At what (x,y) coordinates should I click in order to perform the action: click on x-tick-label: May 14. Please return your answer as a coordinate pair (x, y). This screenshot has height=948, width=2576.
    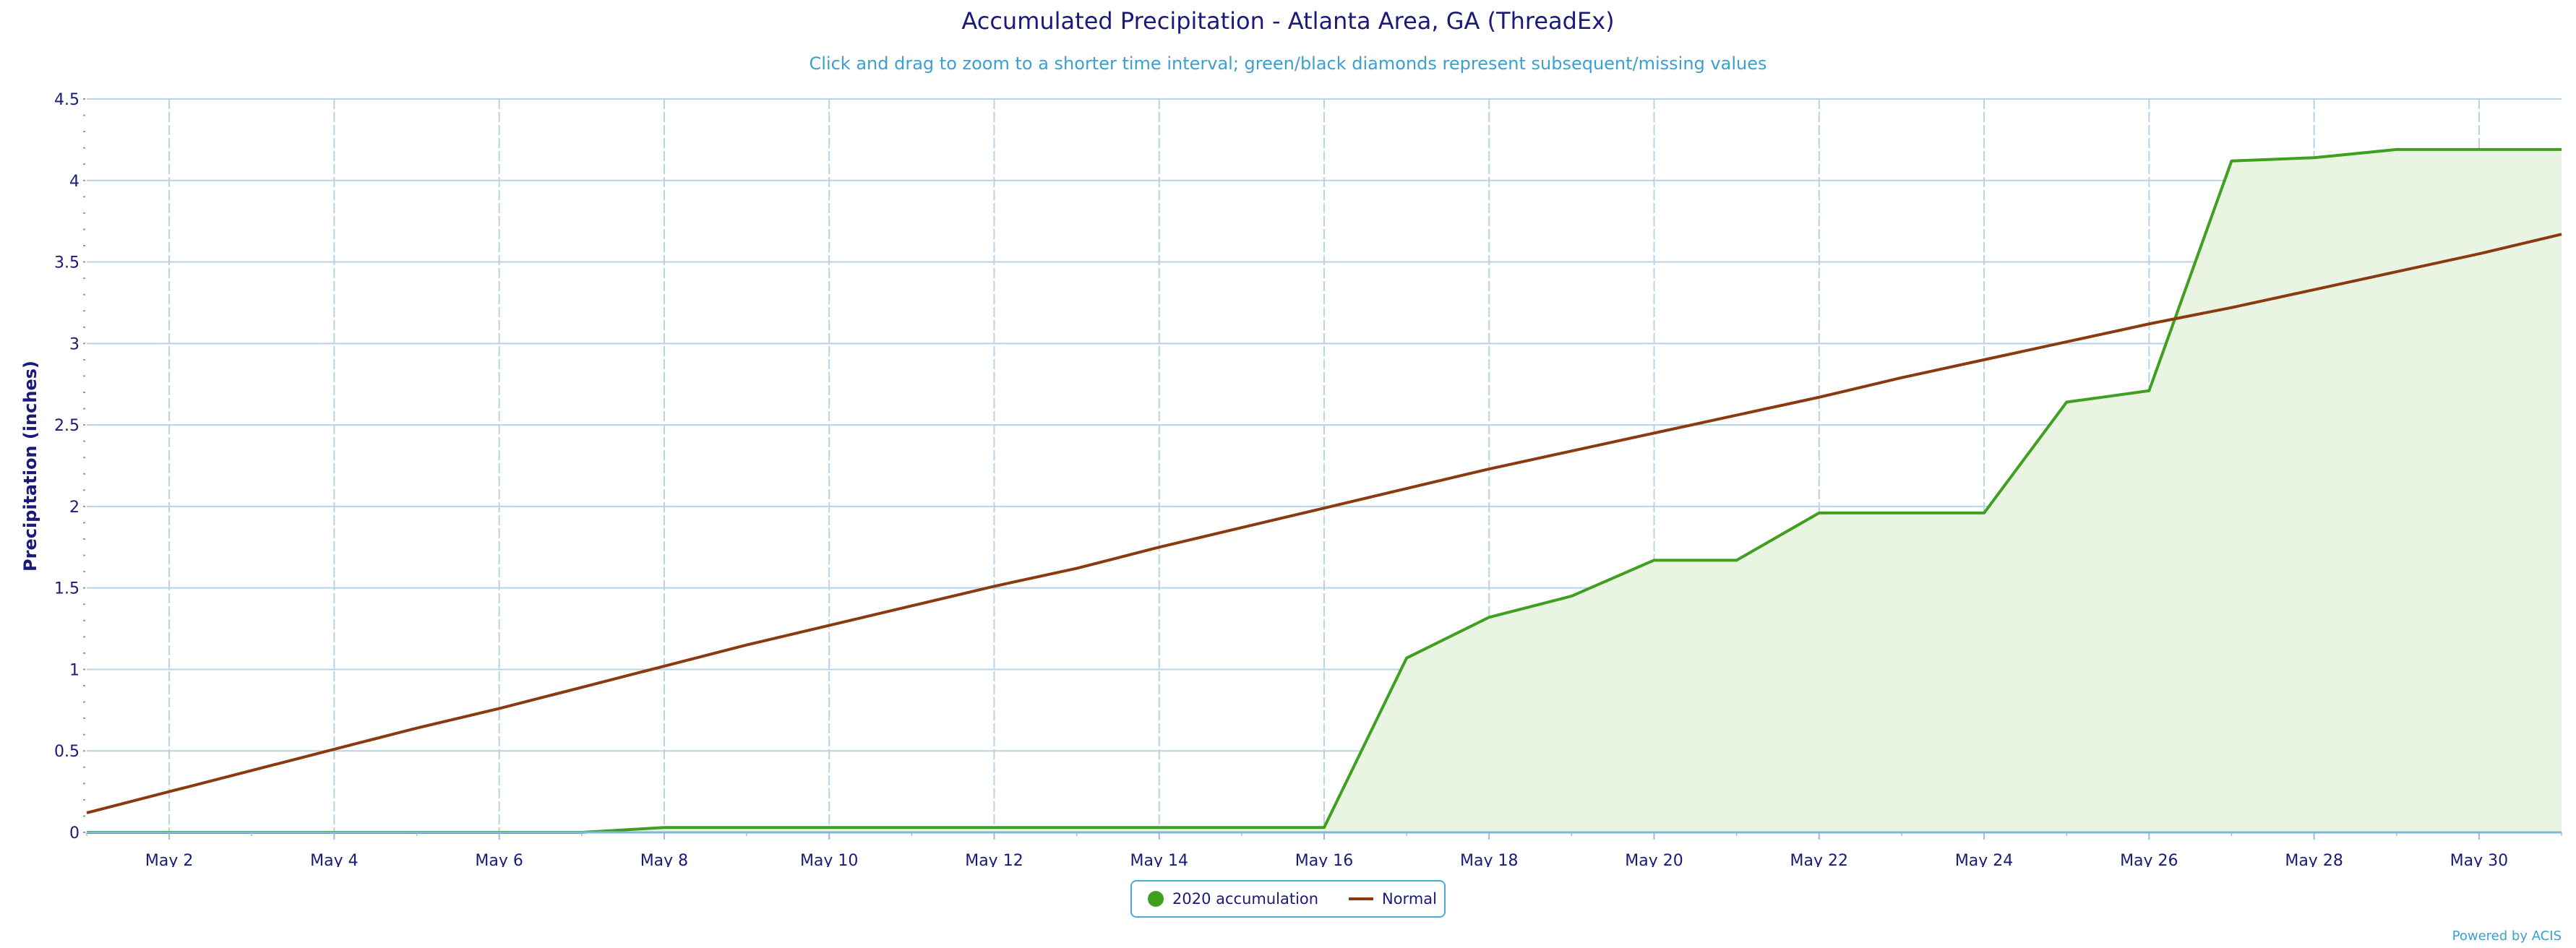
    Looking at the image, I should click on (1159, 859).